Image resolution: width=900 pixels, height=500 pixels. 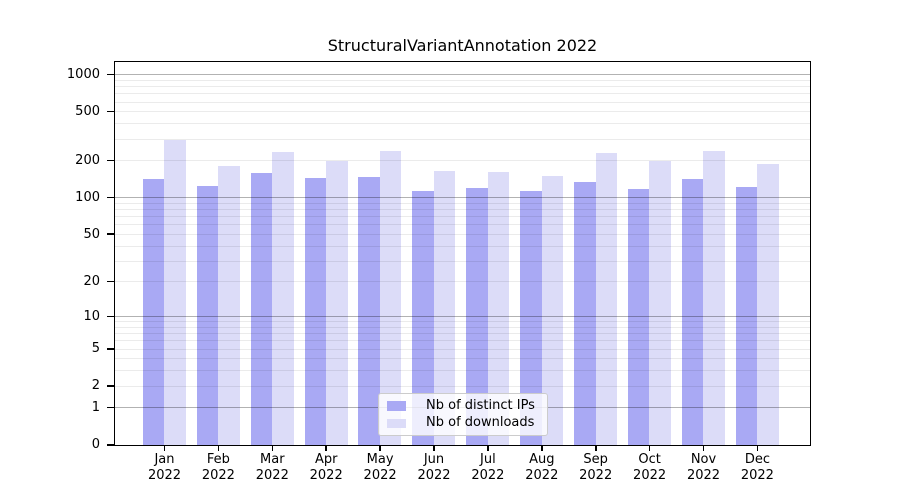 I want to click on bar-downloads-jun, so click(x=444, y=308).